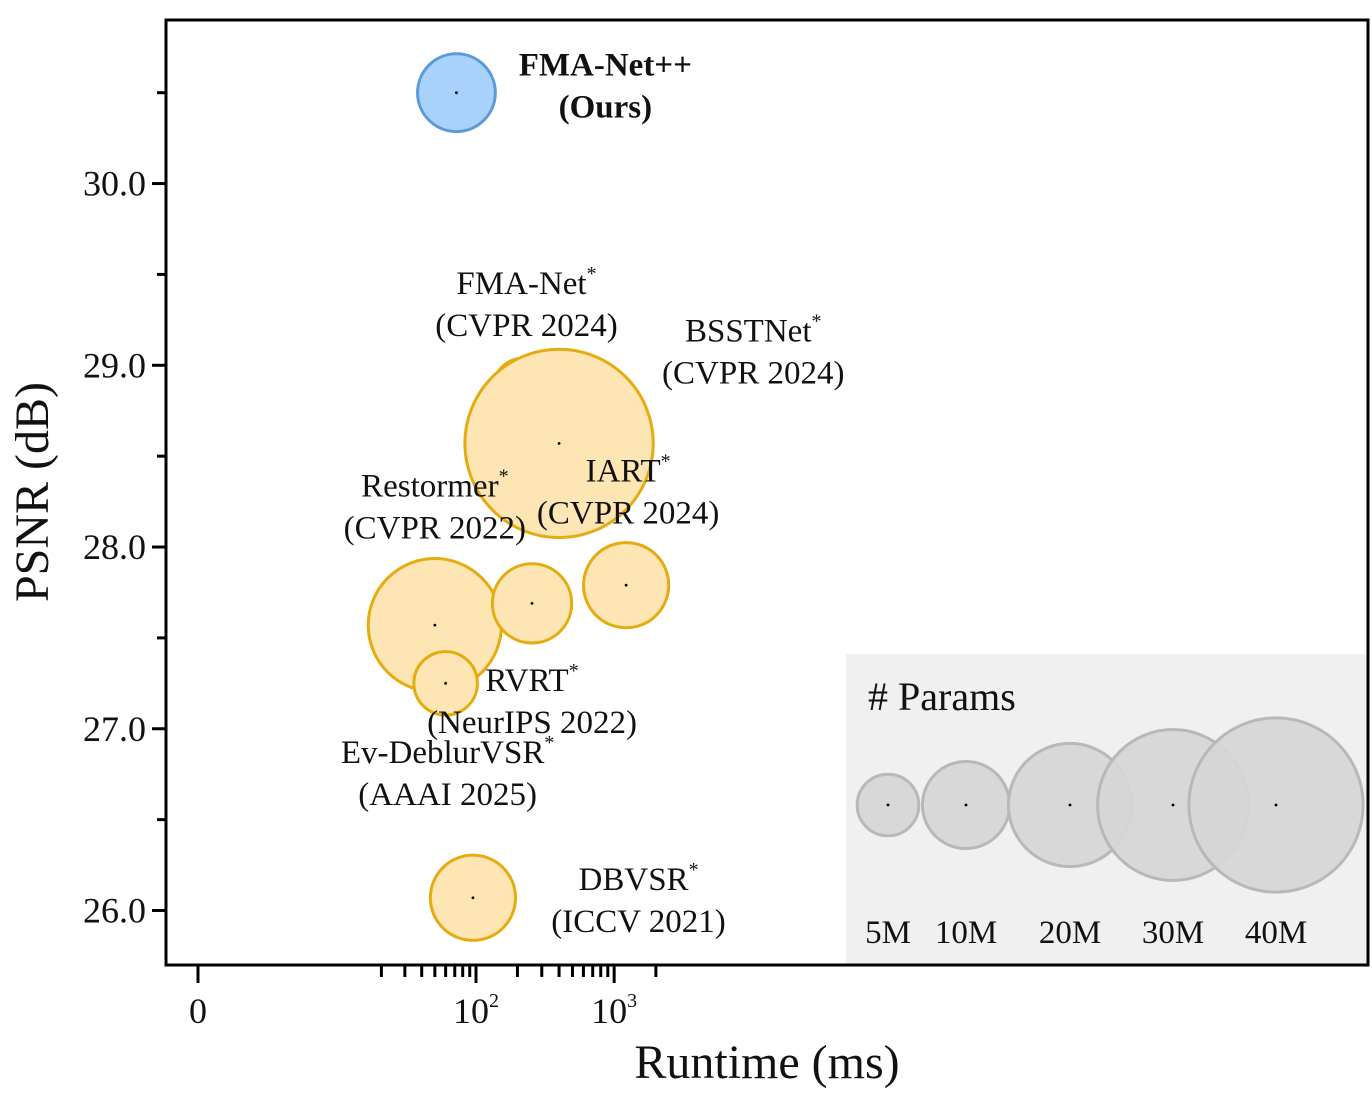 The image size is (1372, 1112). I want to click on x-tick-label-0: 0, so click(198, 1011).